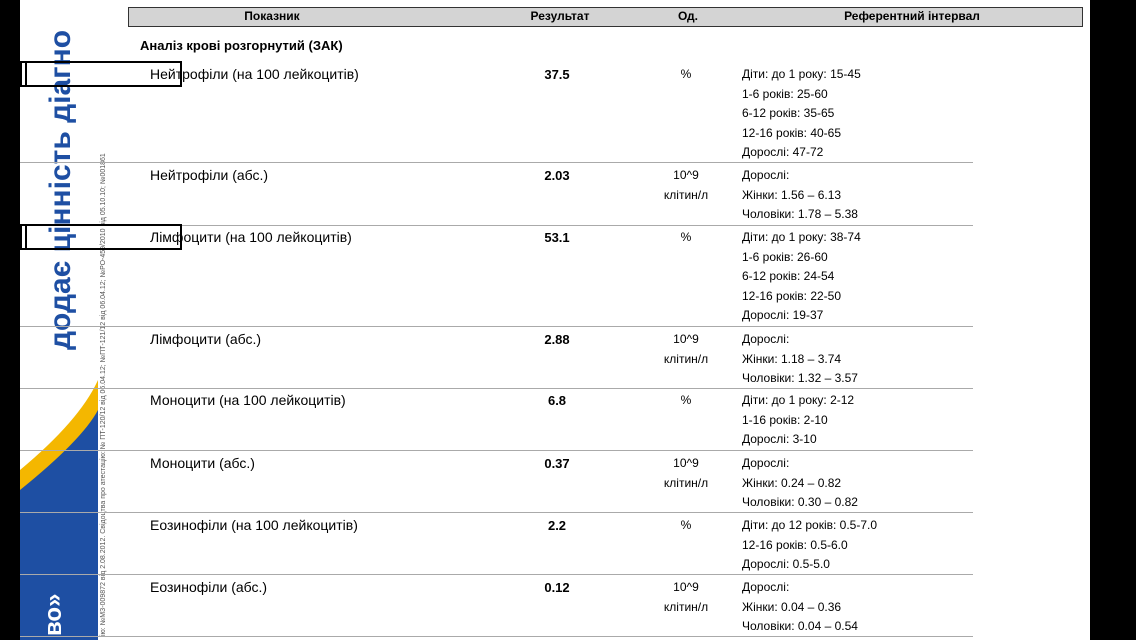 The image size is (1136, 640). What do you see at coordinates (783, 152) in the screenshot?
I see `reference-line: Дорослі: 47-72` at bounding box center [783, 152].